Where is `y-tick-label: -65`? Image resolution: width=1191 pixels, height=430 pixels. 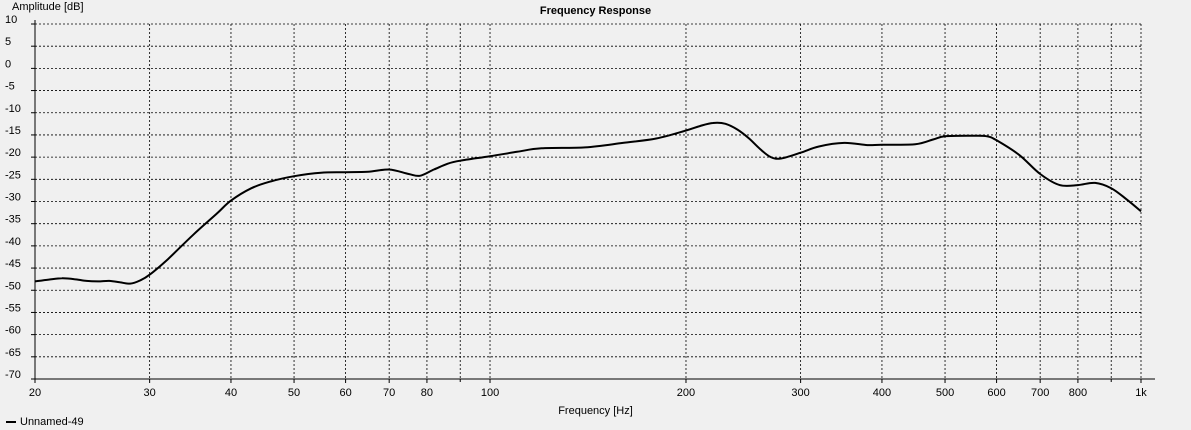 y-tick-label: -65 is located at coordinates (13, 353).